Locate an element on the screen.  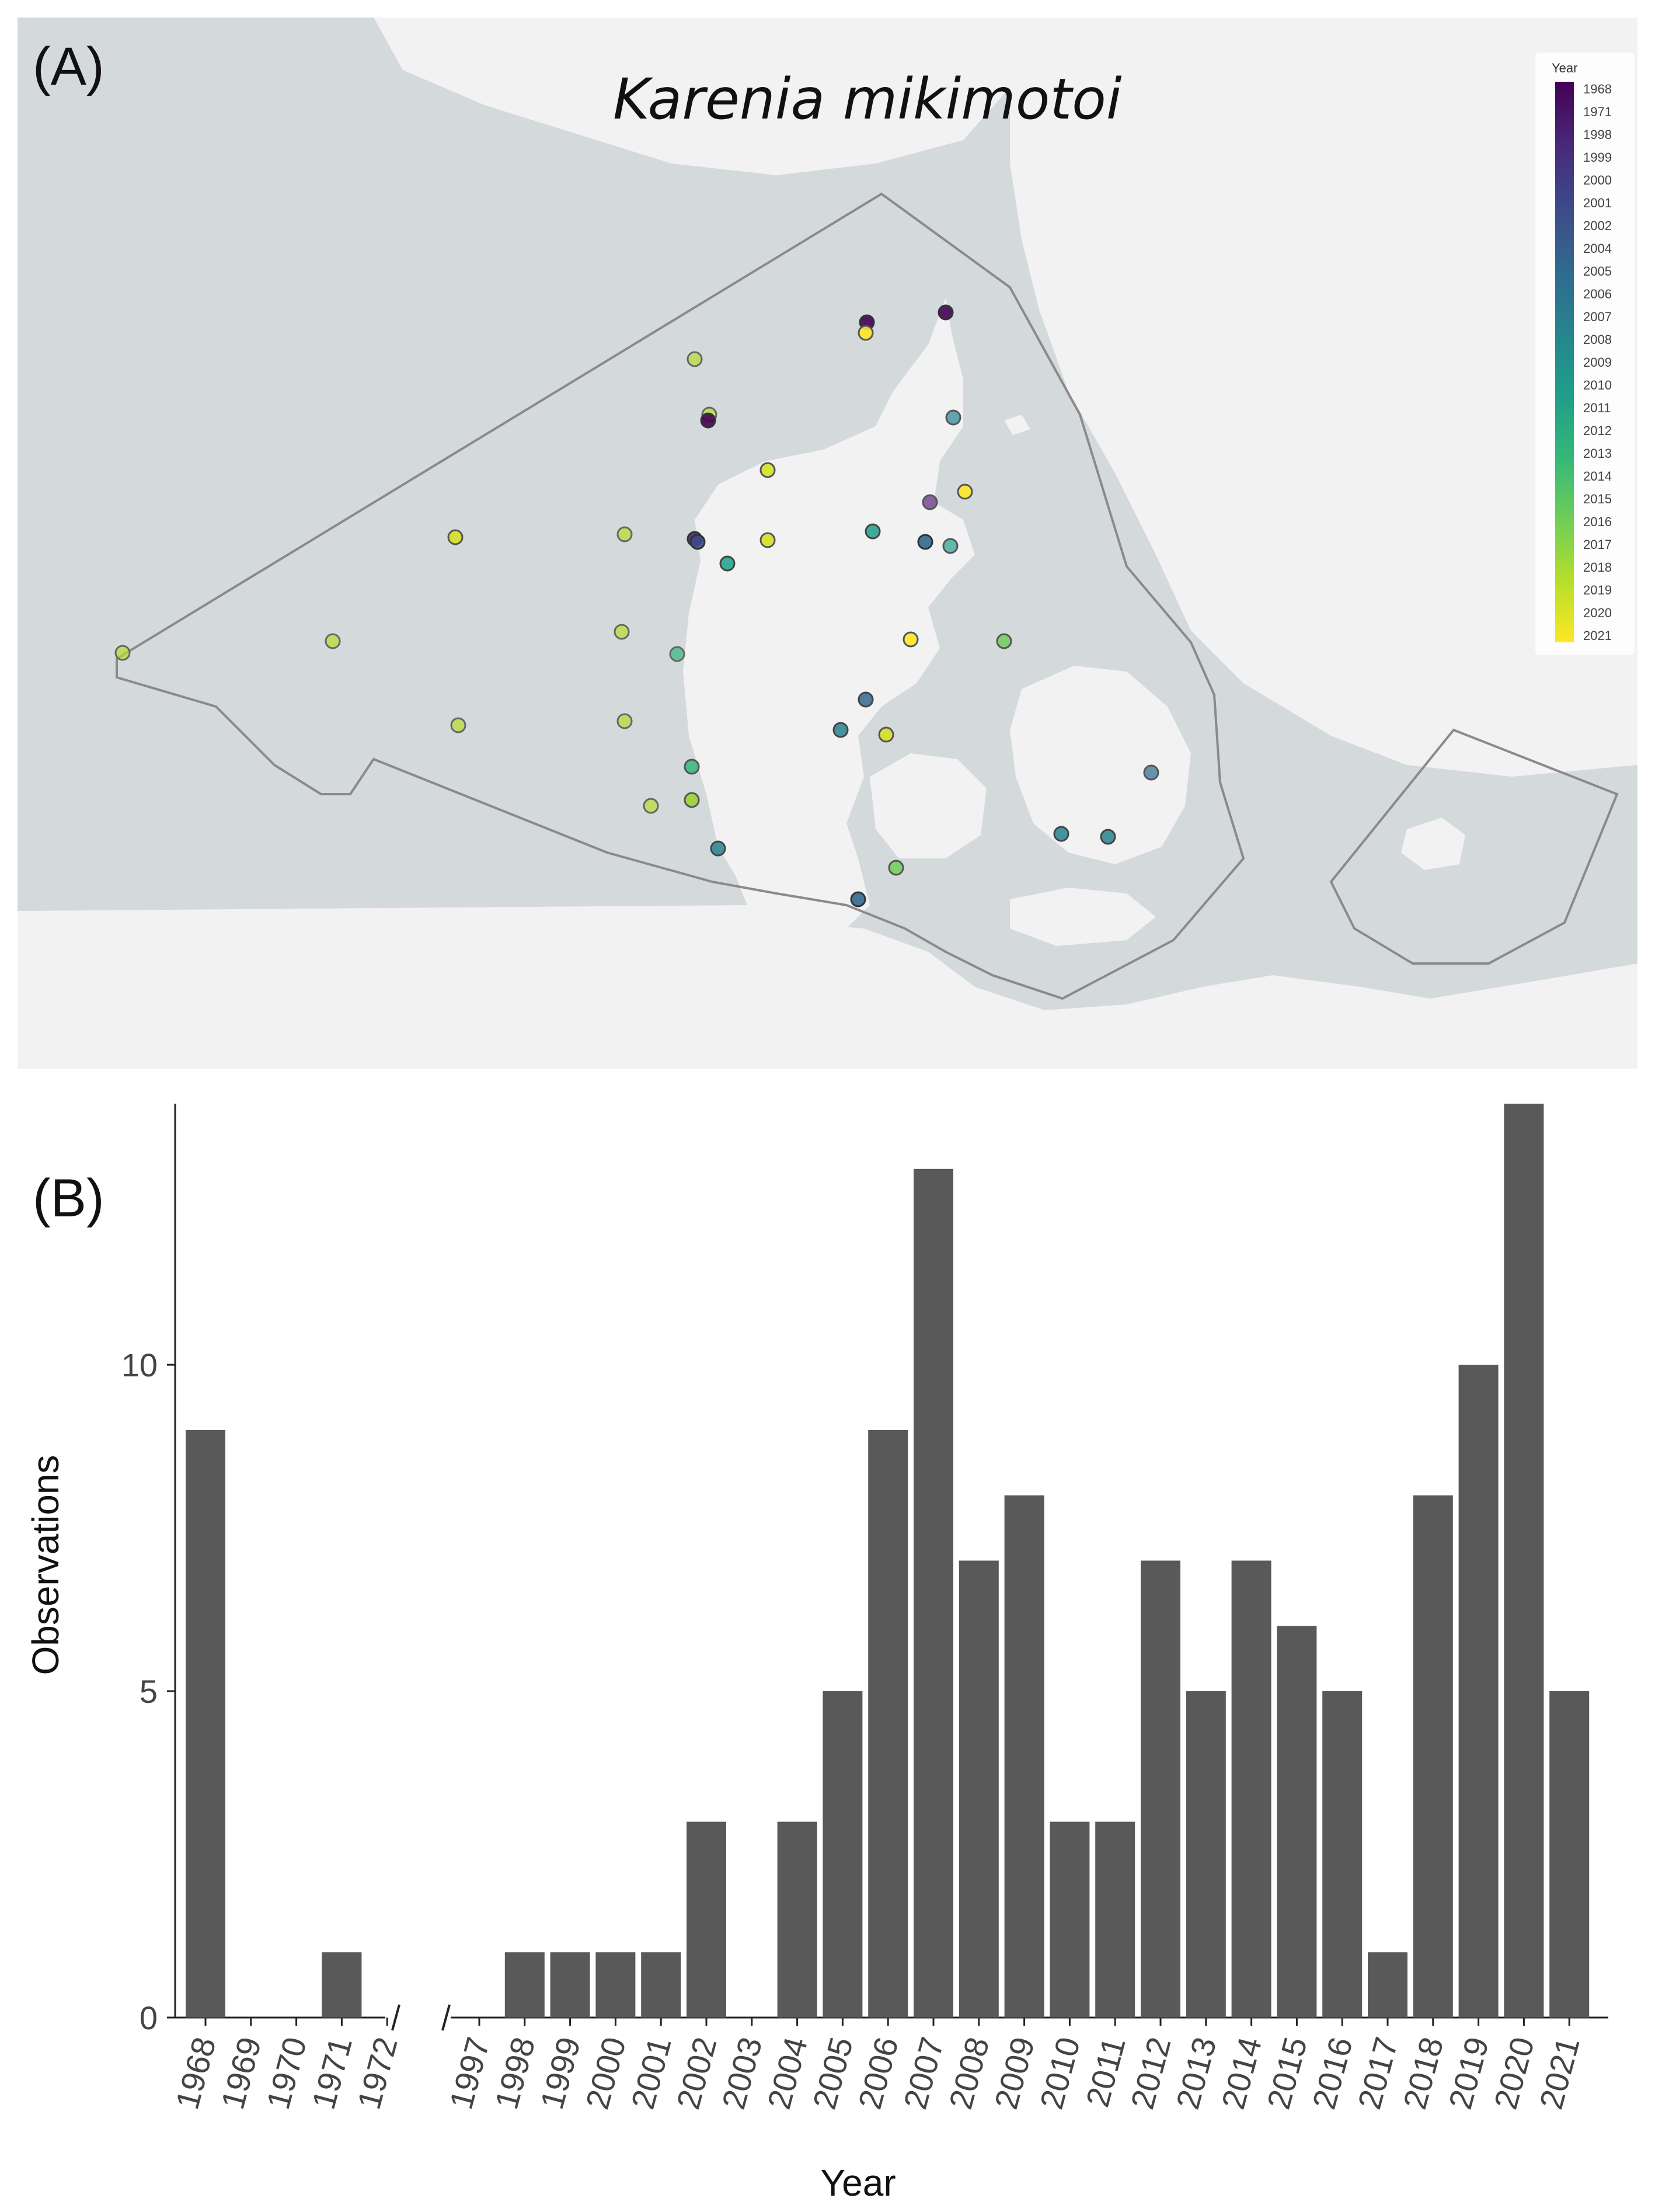
land-sweden is located at coordinates (1323, 398).